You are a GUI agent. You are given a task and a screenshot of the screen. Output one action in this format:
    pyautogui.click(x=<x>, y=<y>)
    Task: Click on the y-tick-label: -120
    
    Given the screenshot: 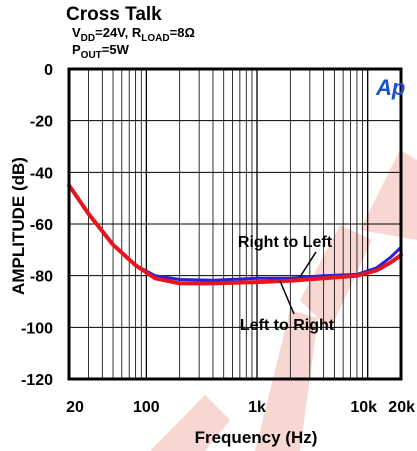 What is the action you would take?
    pyautogui.click(x=37, y=380)
    